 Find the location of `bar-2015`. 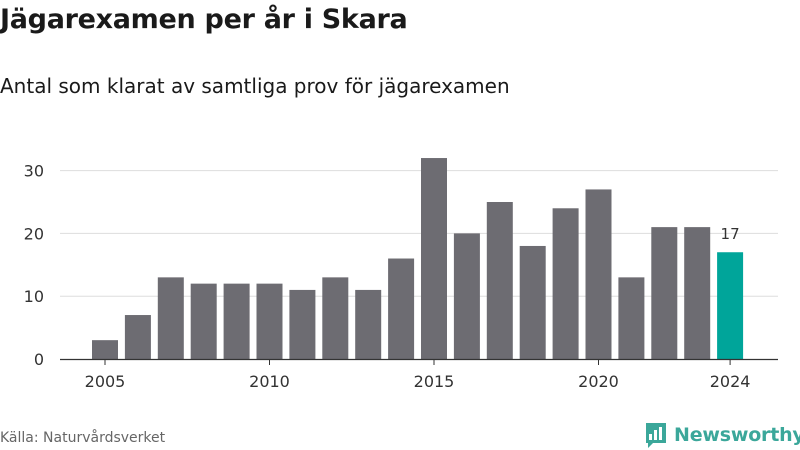

bar-2015 is located at coordinates (434, 258).